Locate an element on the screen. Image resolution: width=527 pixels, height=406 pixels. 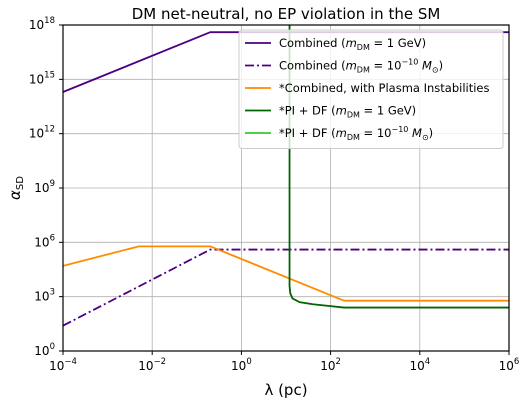
x-tick-exponent: −2 is located at coordinates (160, 362).